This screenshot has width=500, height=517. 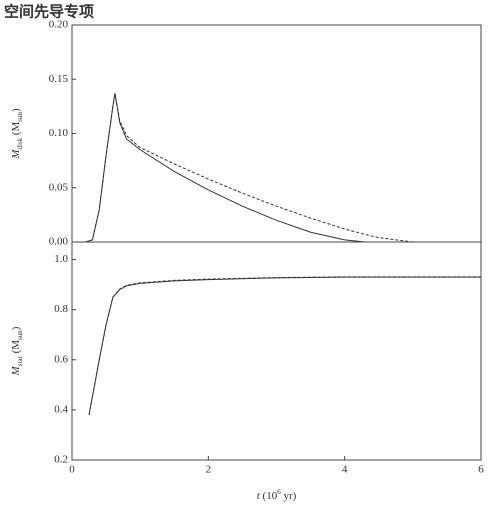 I want to click on watermark: 空间先导专项, so click(x=49, y=12).